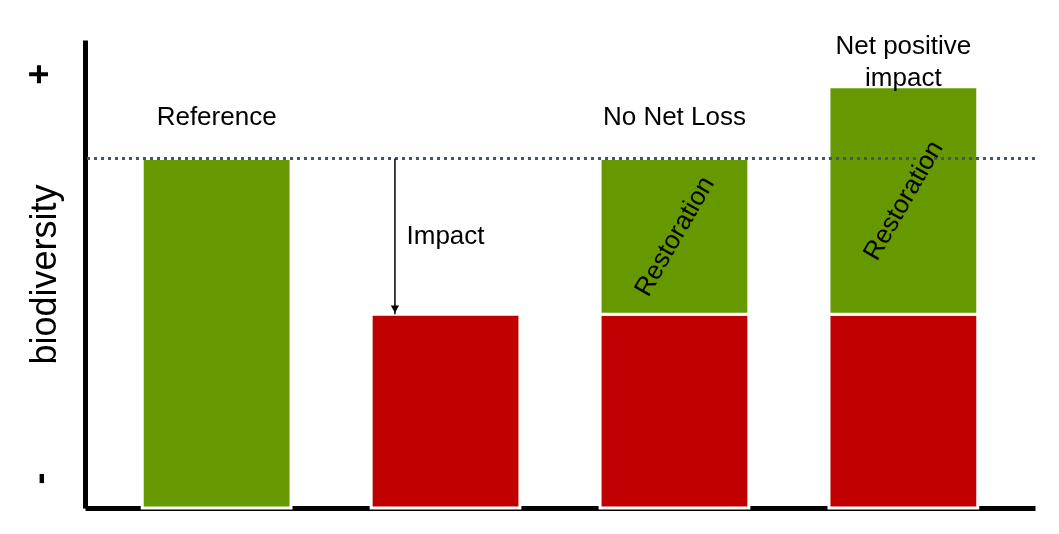 Image resolution: width=1059 pixels, height=534 pixels. What do you see at coordinates (674, 116) in the screenshot?
I see `annotation: No Net Loss` at bounding box center [674, 116].